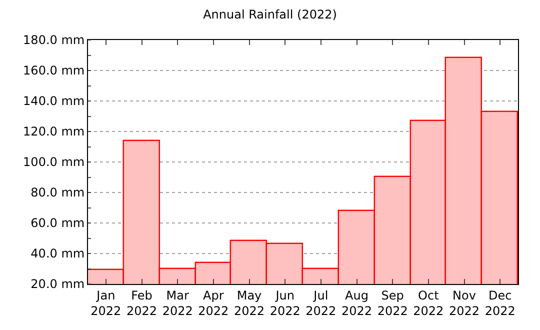 This screenshot has height=330, width=540. What do you see at coordinates (177, 303) in the screenshot?
I see `x-tick-label: Mar 2022` at bounding box center [177, 303].